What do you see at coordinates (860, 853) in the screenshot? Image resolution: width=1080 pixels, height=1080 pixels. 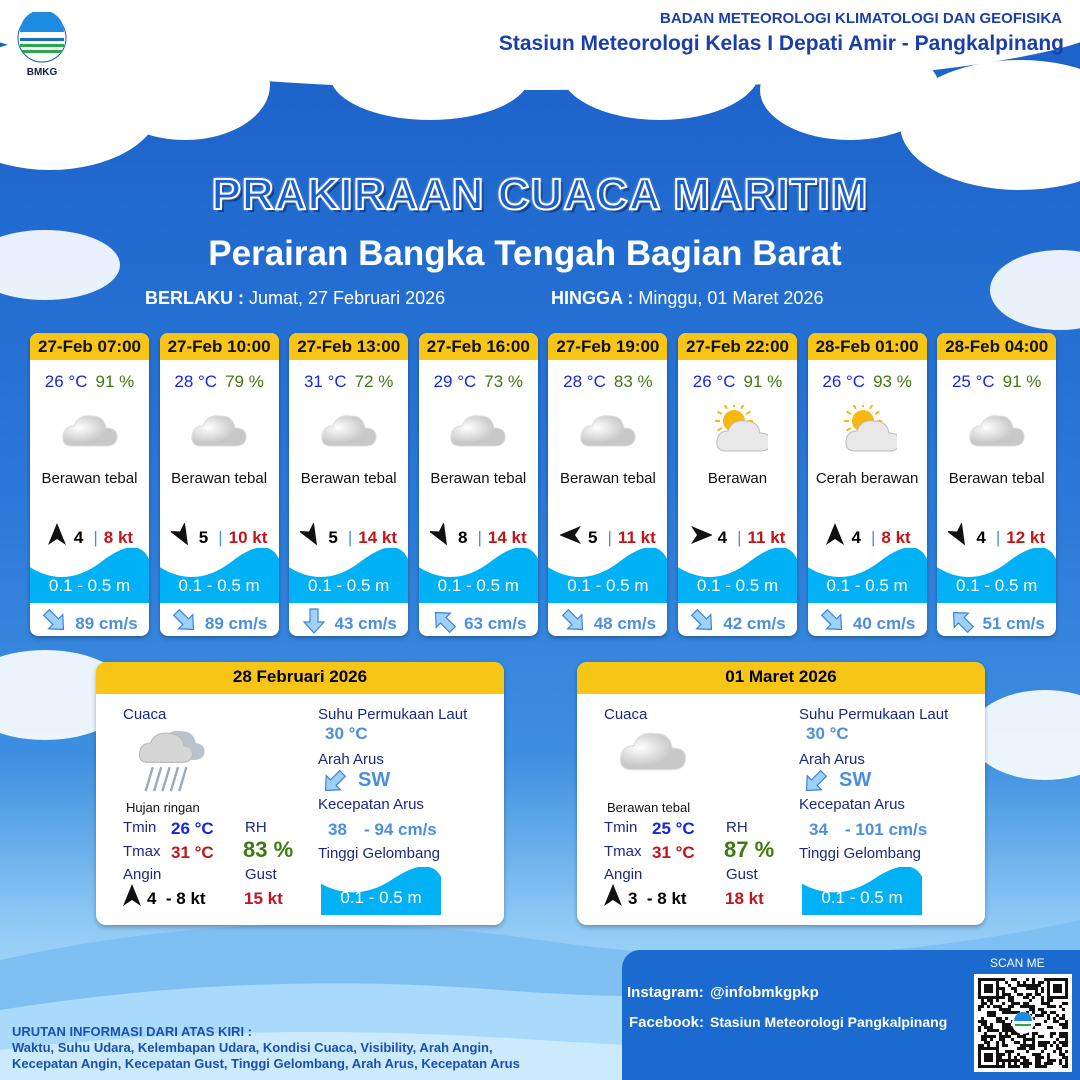 I see `wave-label: Tinggi Gelombang` at bounding box center [860, 853].